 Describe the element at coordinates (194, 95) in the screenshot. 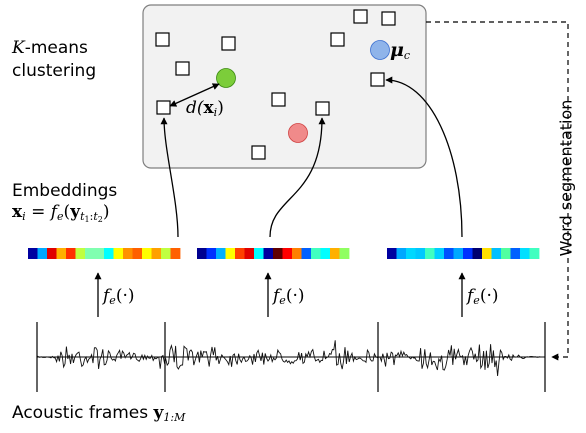

I see `distance-double-arrow` at that location.